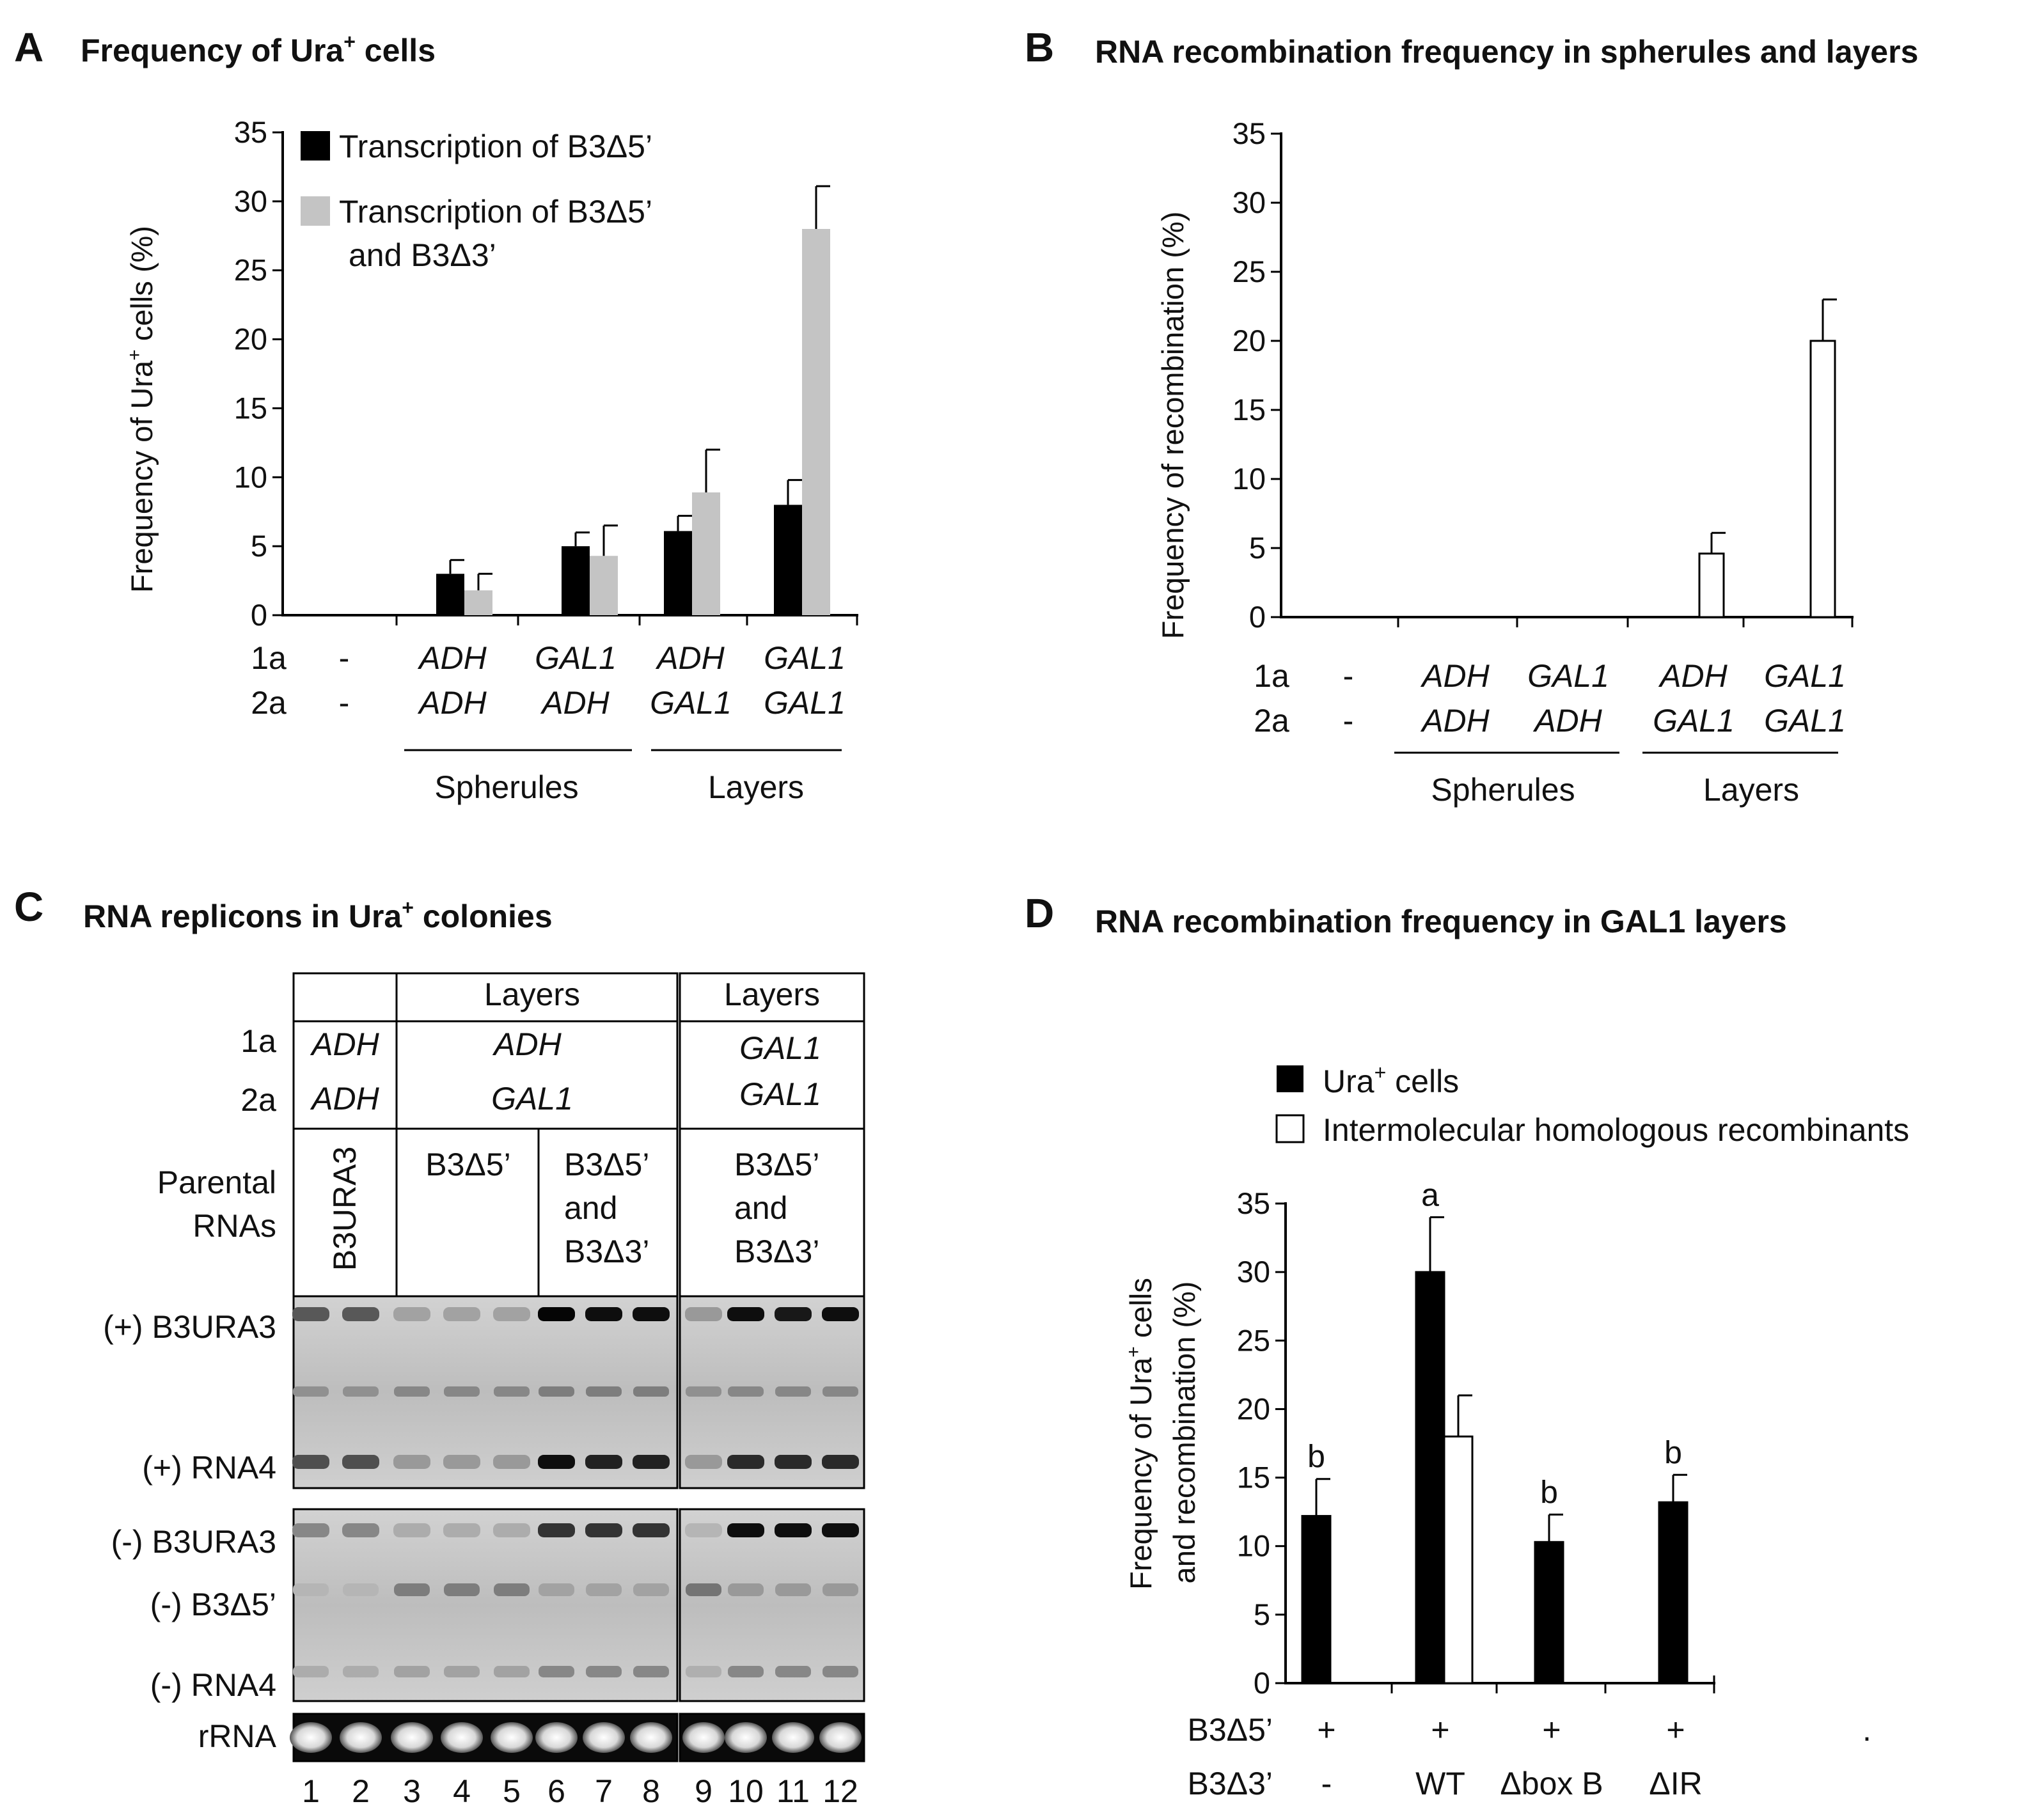 This screenshot has height=1820, width=2039. I want to click on panel-c-row-parental-2: RNAs, so click(234, 1226).